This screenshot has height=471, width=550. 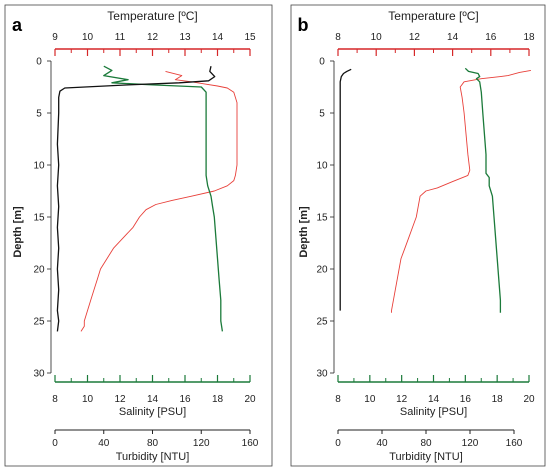 I want to click on temperature-tick-label: 11, so click(x=120, y=37).